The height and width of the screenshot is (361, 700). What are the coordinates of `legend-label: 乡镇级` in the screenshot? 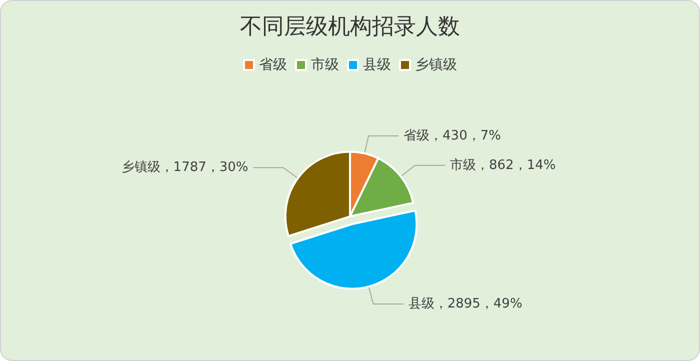 It's located at (436, 65).